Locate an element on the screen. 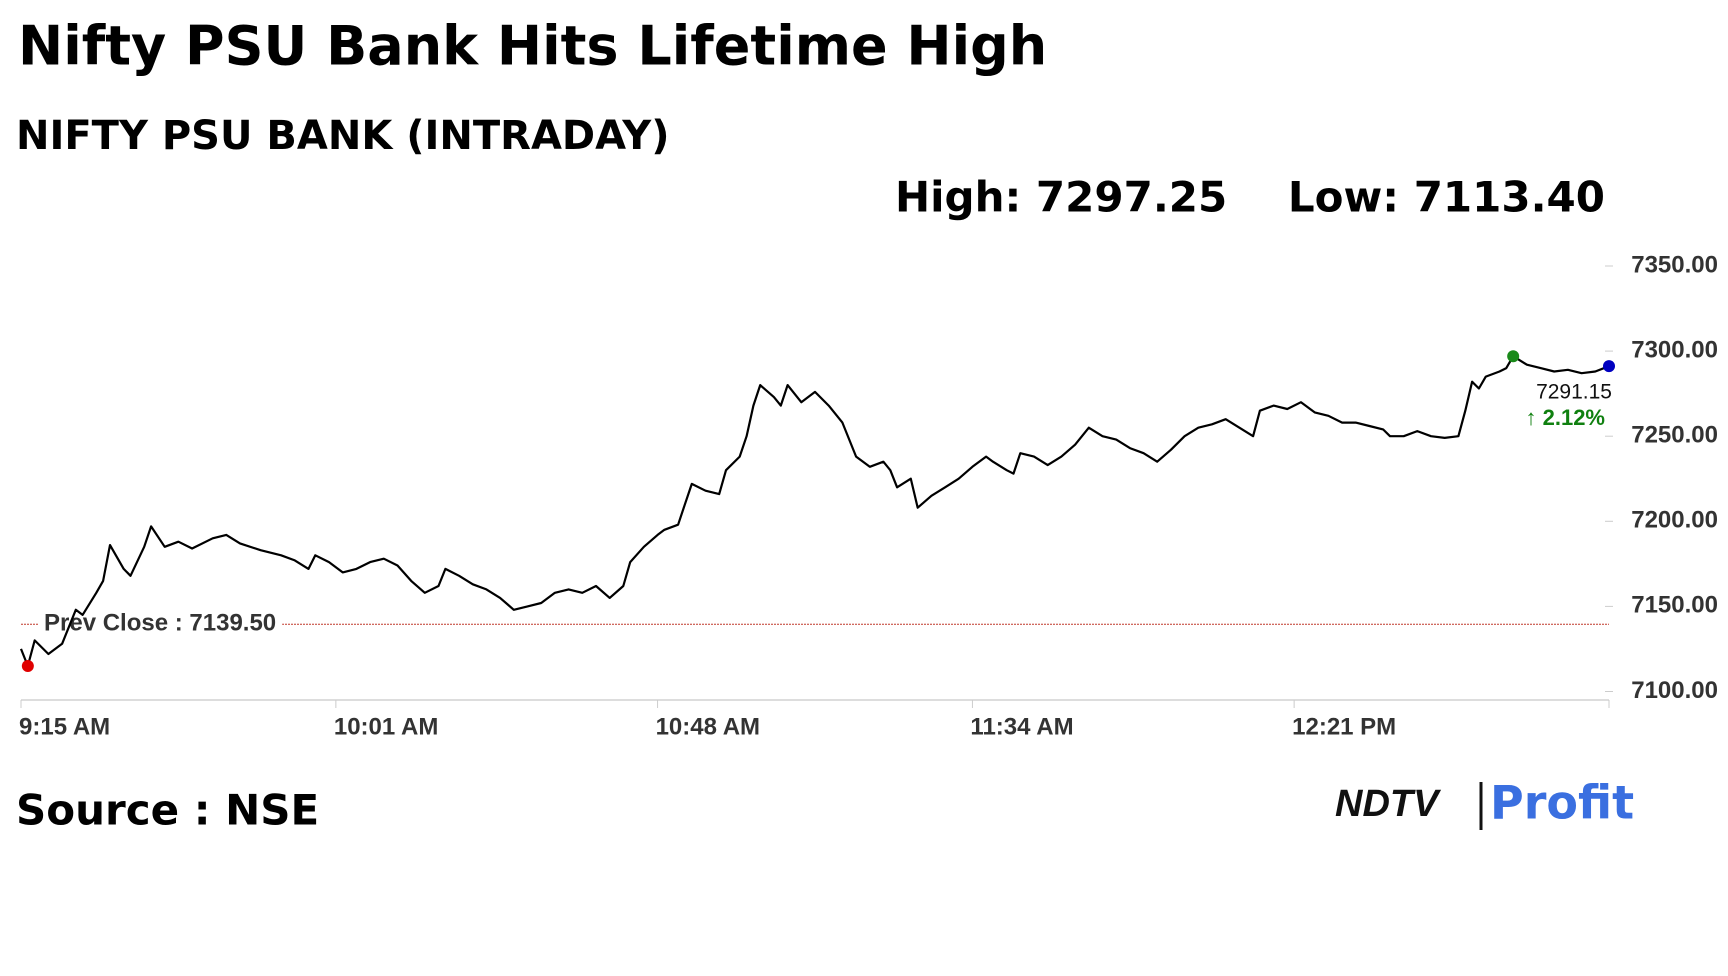 The width and height of the screenshot is (1728, 976). low-dot is located at coordinates (27, 665).